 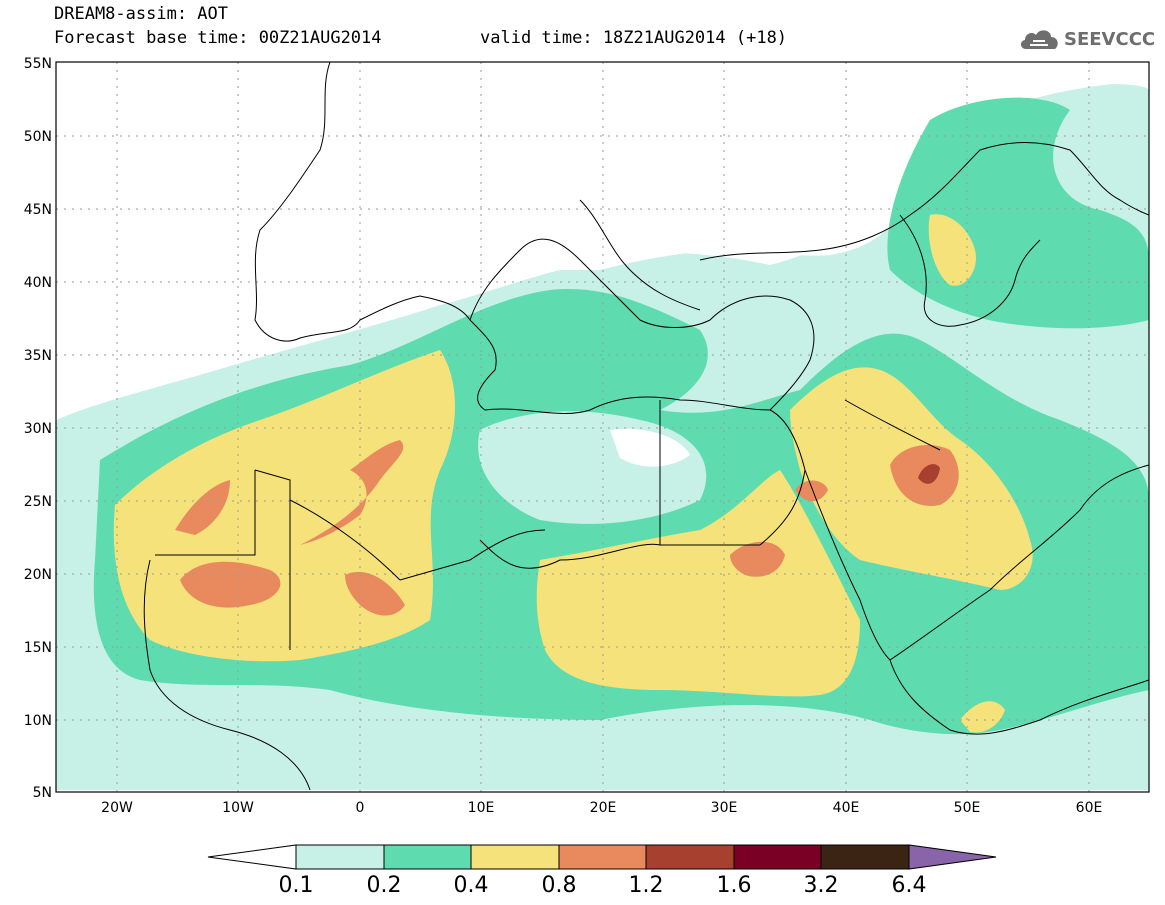 What do you see at coordinates (634, 38) in the screenshot?
I see `valid-time: valid time: 18Z21AUG2014 (+18)` at bounding box center [634, 38].